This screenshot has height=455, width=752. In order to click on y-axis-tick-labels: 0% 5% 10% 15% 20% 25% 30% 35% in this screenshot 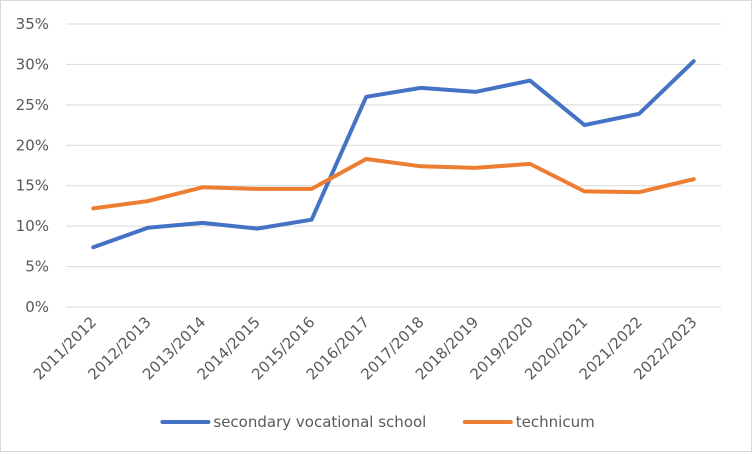, I will do `click(32, 165)`.